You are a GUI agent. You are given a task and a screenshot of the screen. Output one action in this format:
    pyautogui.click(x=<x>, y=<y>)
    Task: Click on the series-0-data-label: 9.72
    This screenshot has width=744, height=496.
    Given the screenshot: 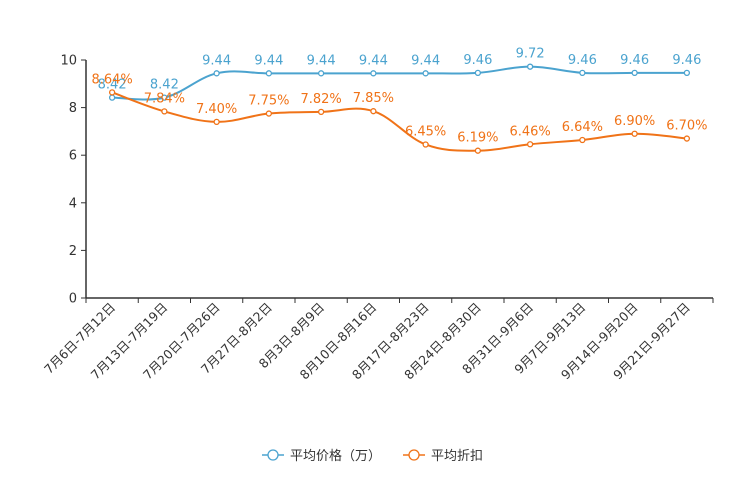 What is the action you would take?
    pyautogui.click(x=530, y=54)
    